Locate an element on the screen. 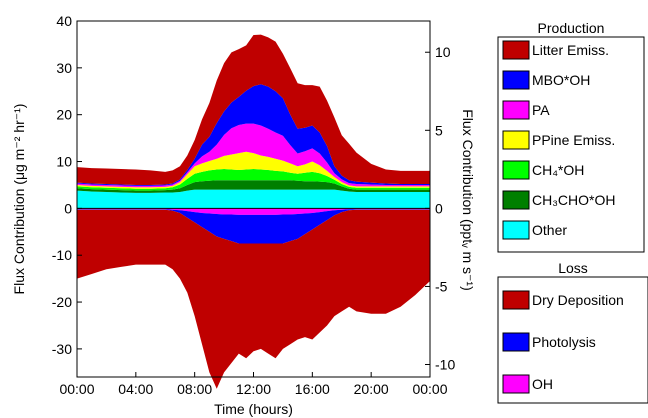 This screenshot has width=648, height=418. legend-production-label-other: Other is located at coordinates (549, 230).